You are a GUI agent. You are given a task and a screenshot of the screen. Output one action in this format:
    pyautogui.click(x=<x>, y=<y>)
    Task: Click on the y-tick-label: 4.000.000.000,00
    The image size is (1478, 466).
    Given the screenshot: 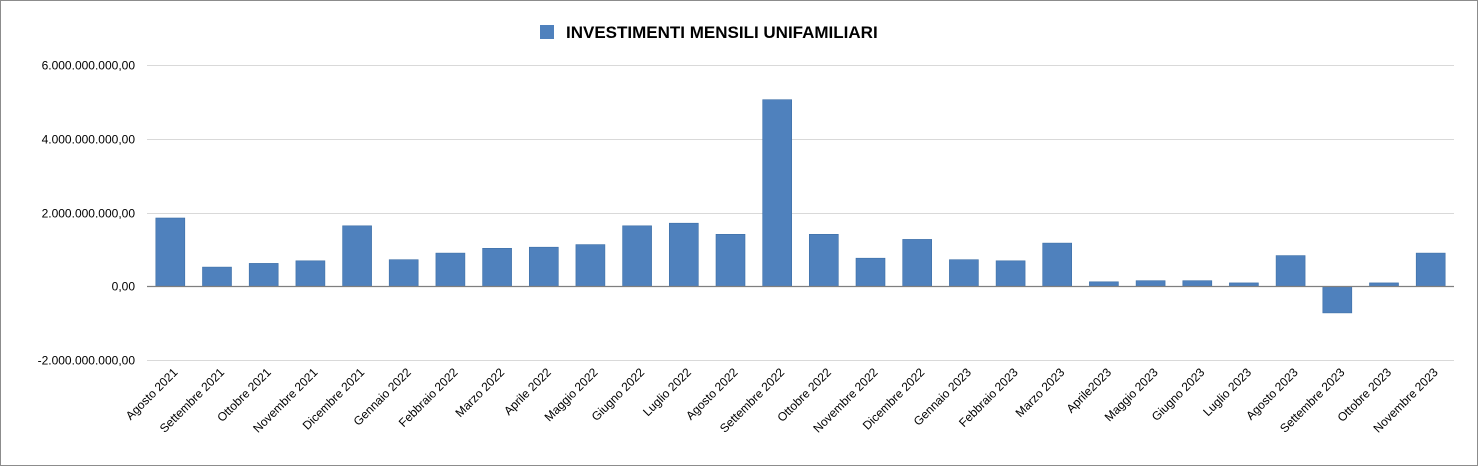 What is the action you would take?
    pyautogui.click(x=89, y=140)
    